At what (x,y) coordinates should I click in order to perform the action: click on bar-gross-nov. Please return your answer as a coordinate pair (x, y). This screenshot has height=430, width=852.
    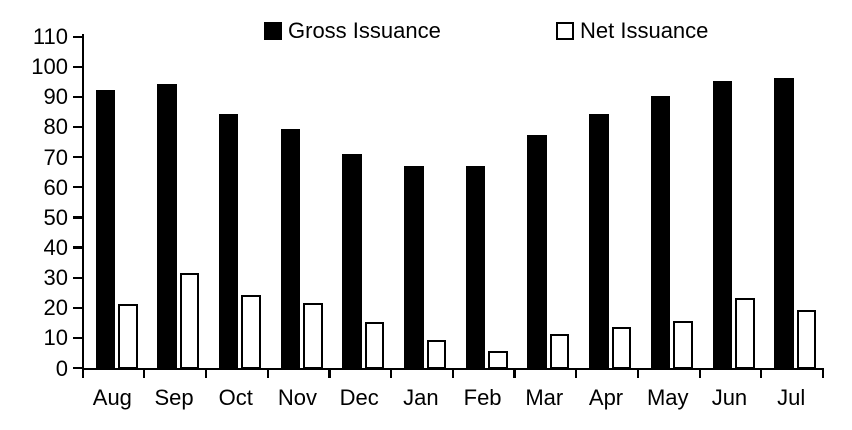
    Looking at the image, I should click on (290, 249).